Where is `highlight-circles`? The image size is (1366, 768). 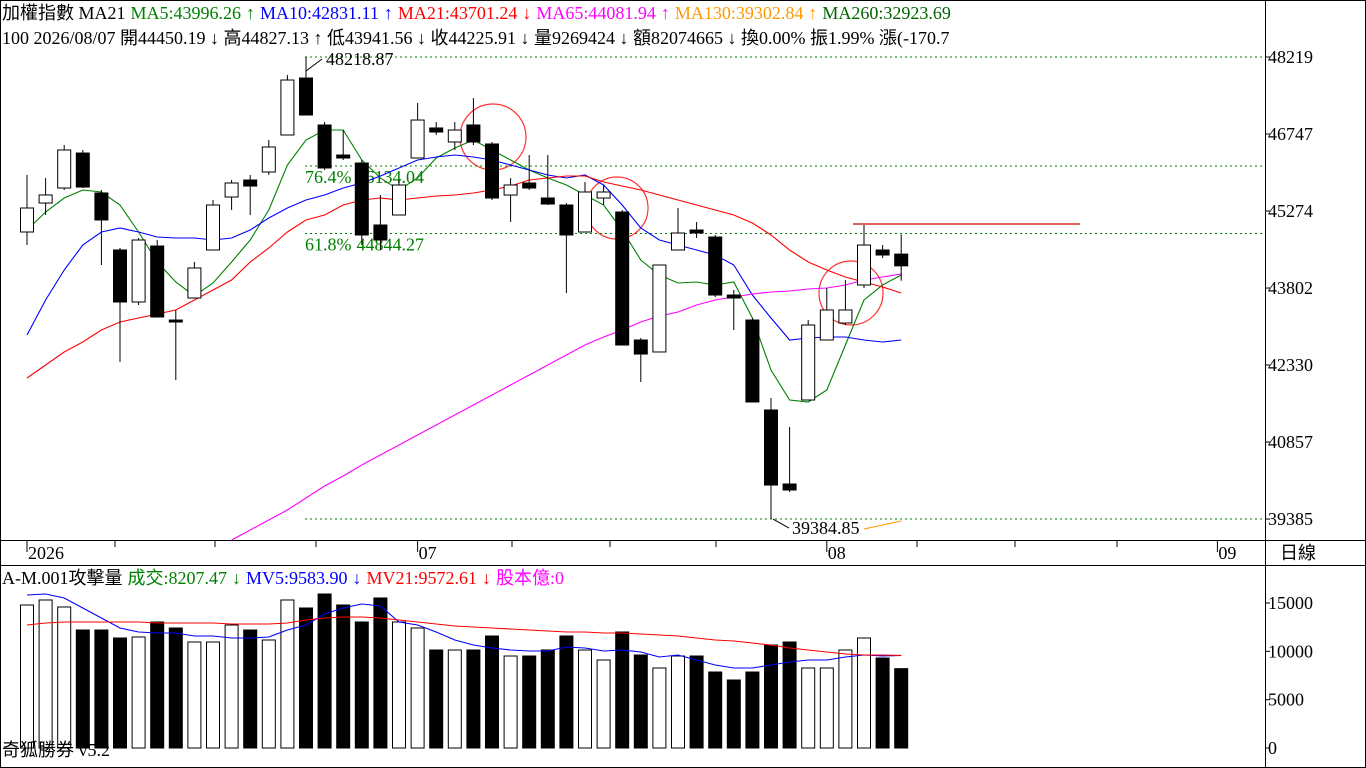
highlight-circles is located at coordinates (671, 214).